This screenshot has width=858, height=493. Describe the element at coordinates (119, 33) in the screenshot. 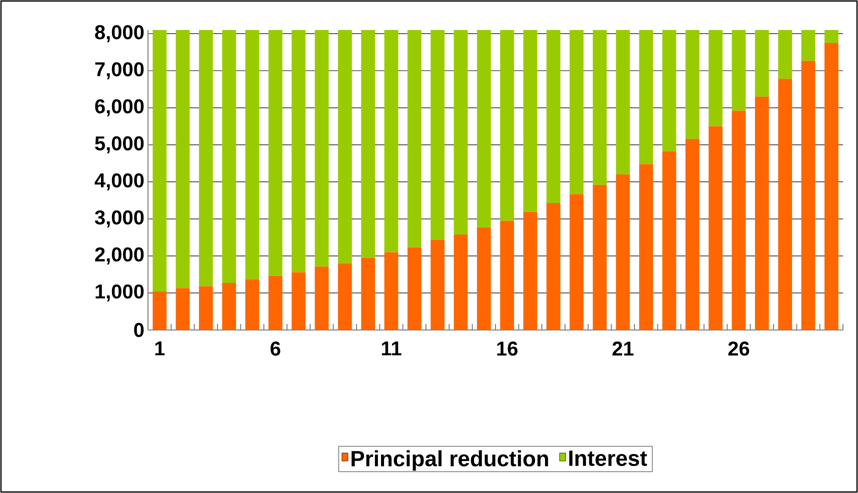

I see `y-tick-label: 8,000` at that location.